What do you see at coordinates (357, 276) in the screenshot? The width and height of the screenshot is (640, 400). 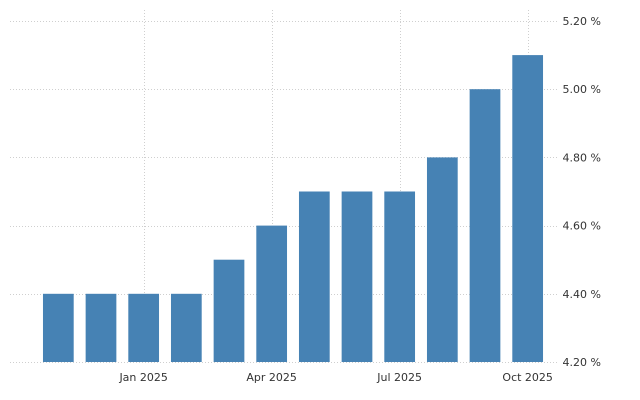 I see `bar-jun-2025` at bounding box center [357, 276].